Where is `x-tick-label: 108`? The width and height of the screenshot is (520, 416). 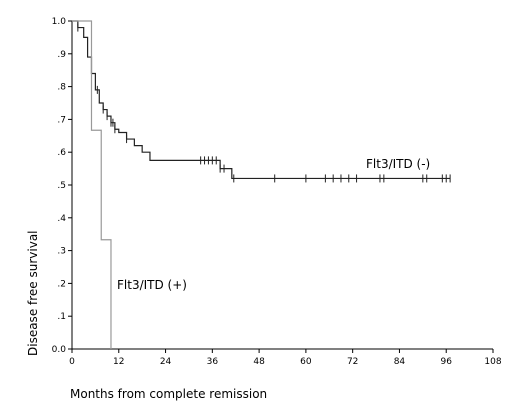
x-tick-label: 108 is located at coordinates (492, 362).